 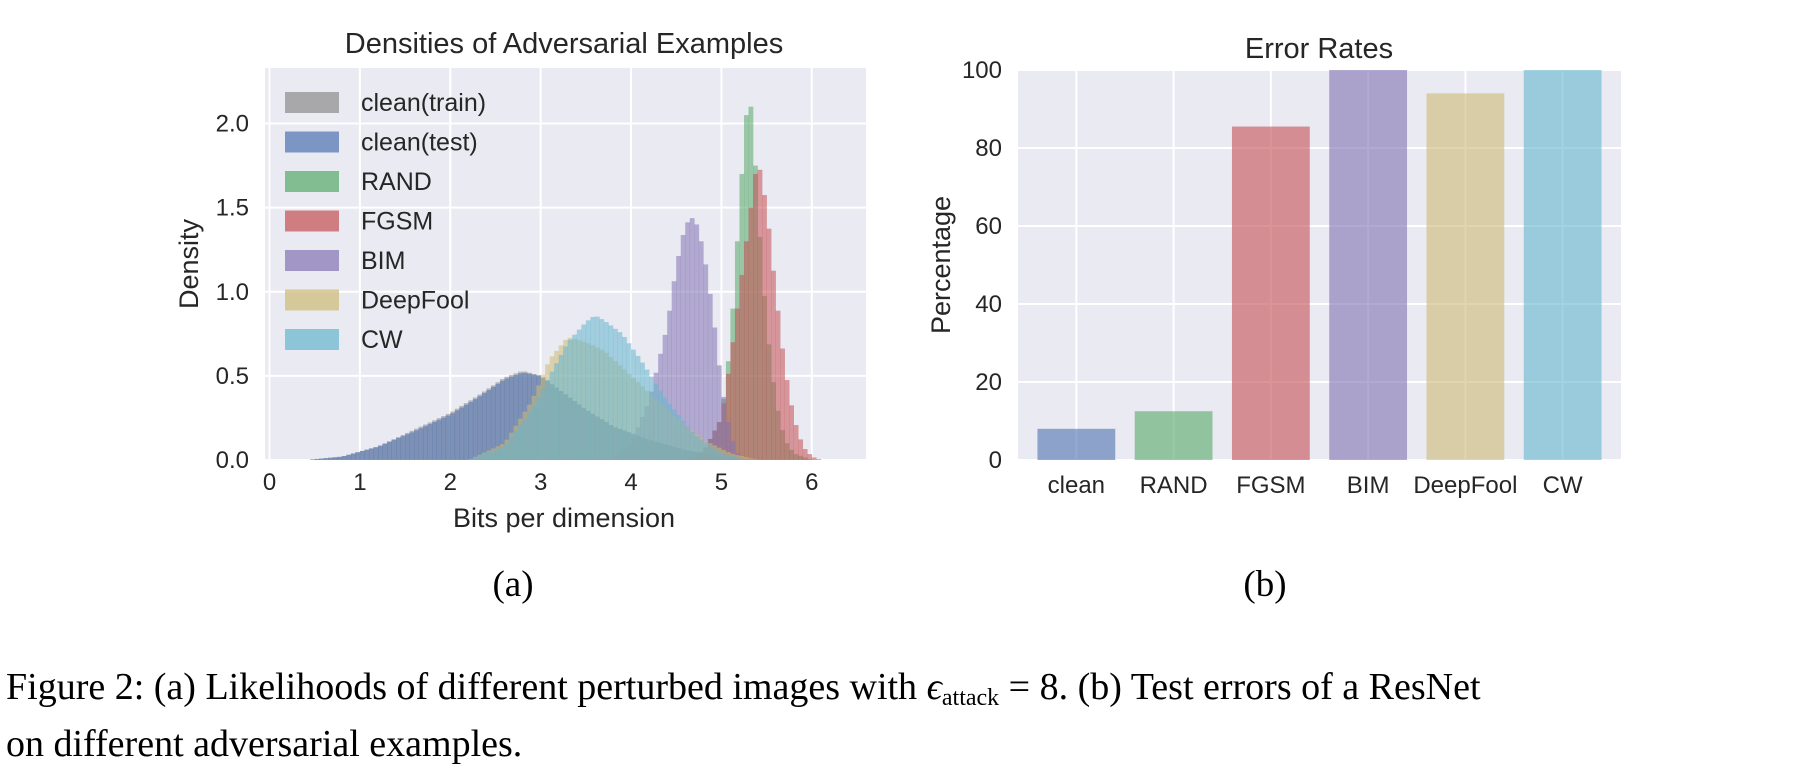 I want to click on y-tick-label: 2.0, so click(x=232, y=124).